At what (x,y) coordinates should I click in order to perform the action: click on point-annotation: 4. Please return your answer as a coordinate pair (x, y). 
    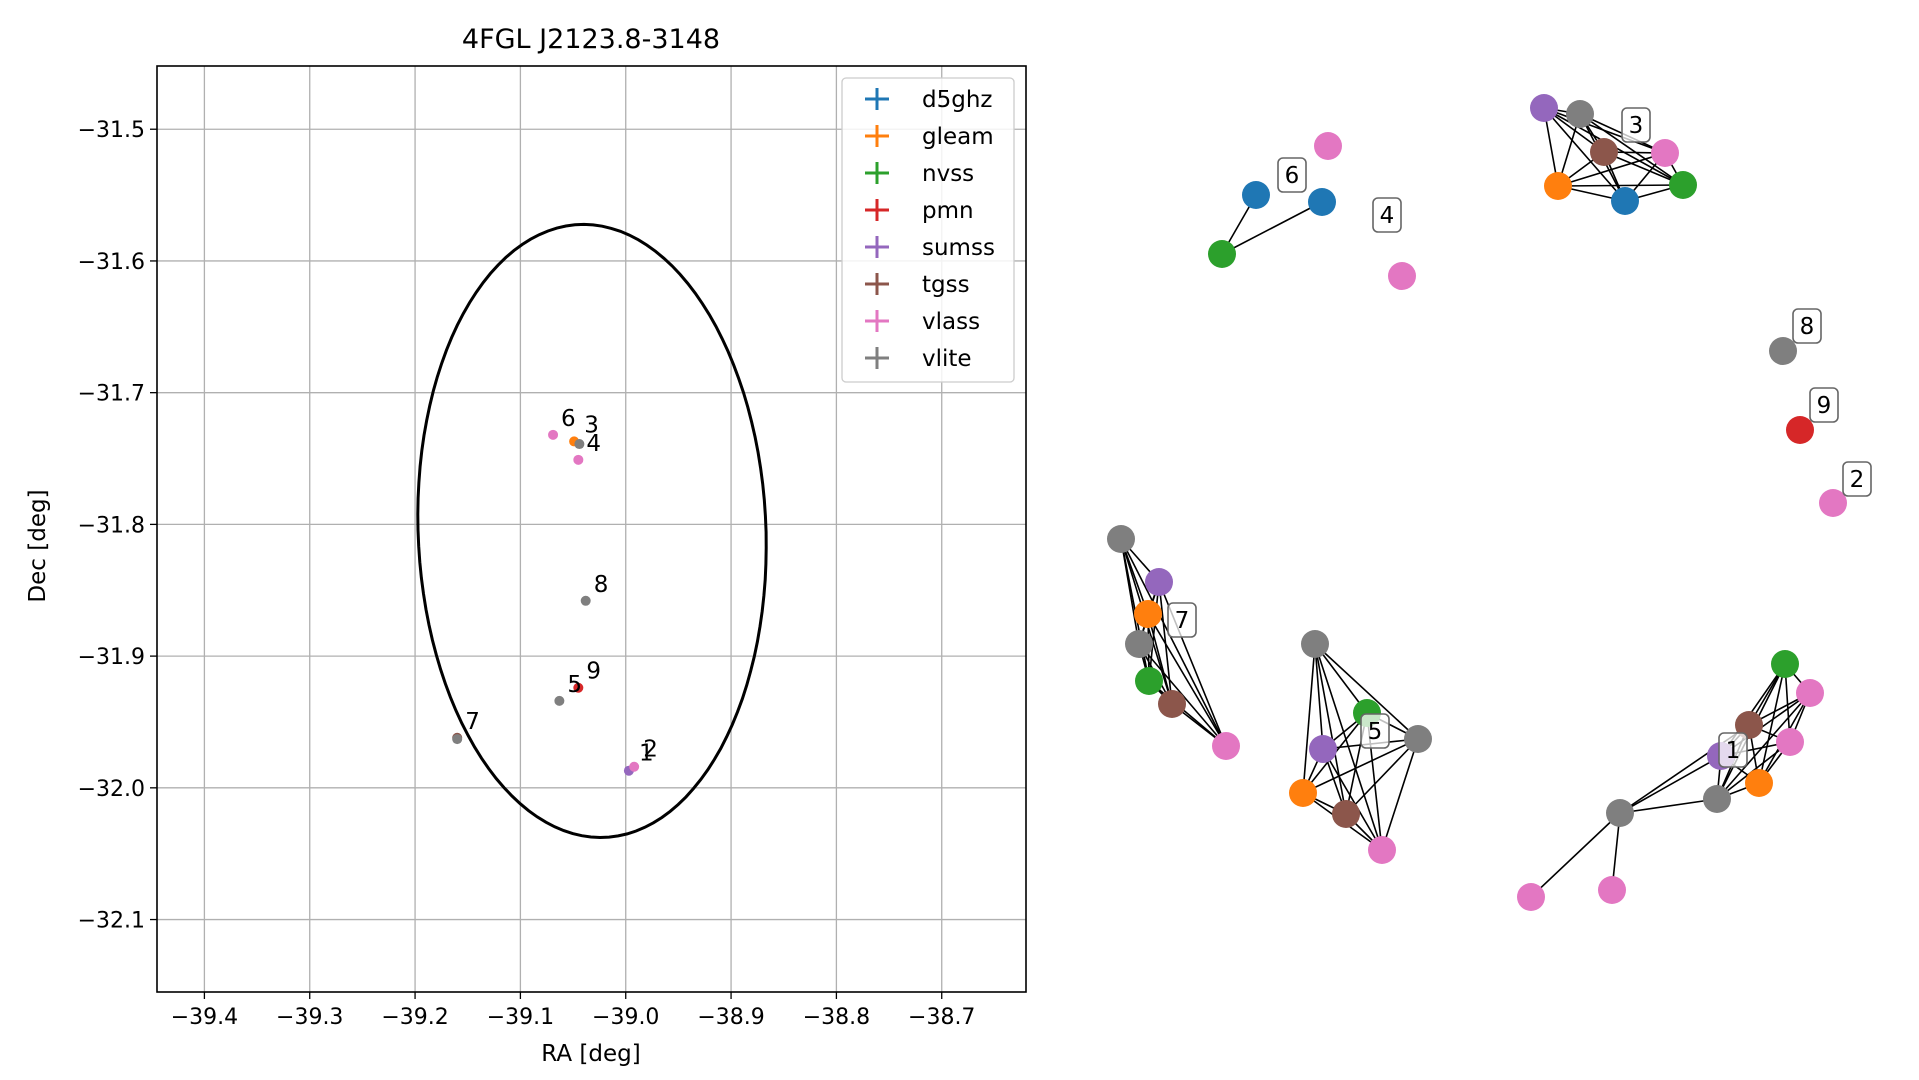
    Looking at the image, I should click on (593, 444).